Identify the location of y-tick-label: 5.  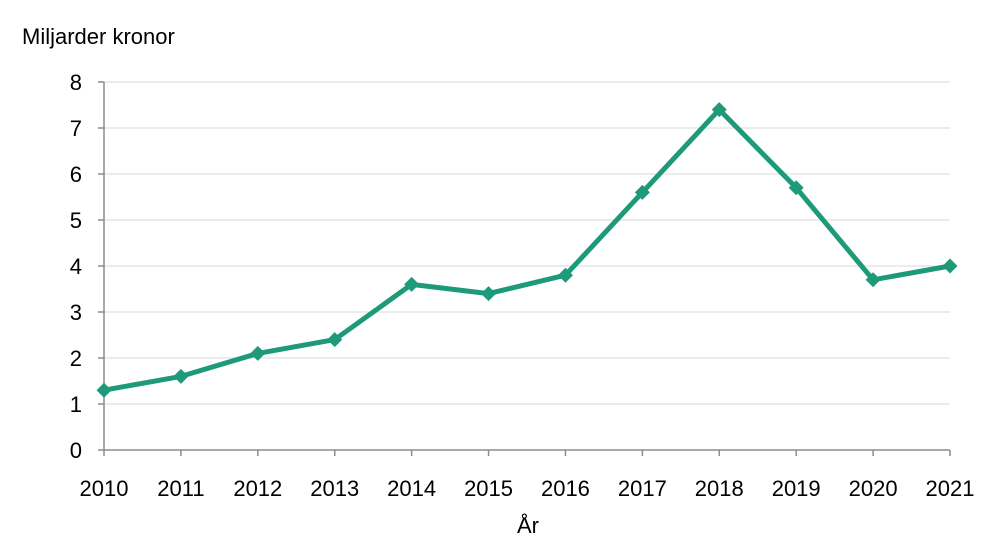
(76, 220).